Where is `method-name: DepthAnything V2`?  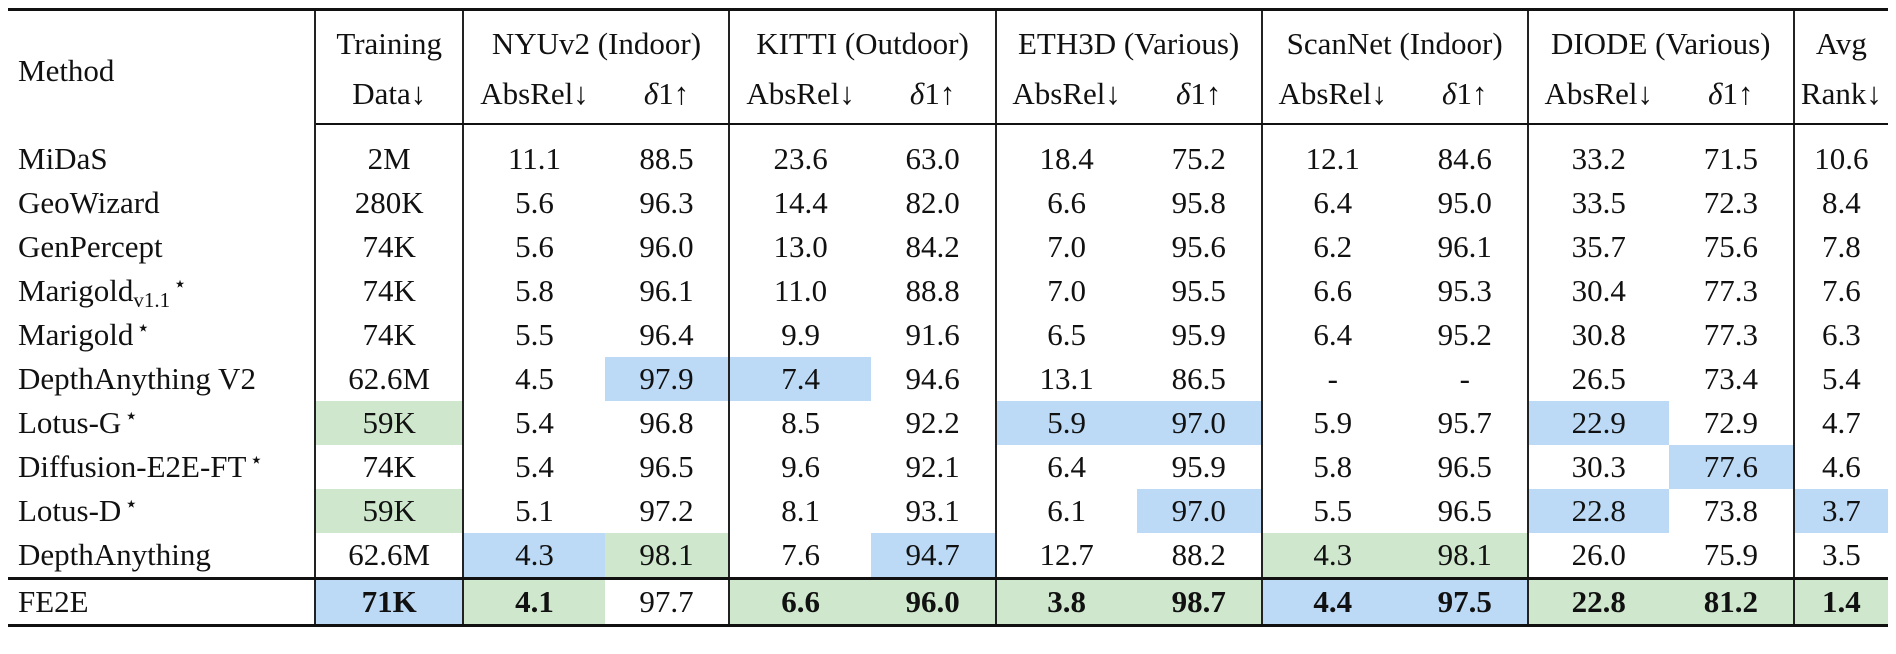 method-name: DepthAnything V2 is located at coordinates (137, 378).